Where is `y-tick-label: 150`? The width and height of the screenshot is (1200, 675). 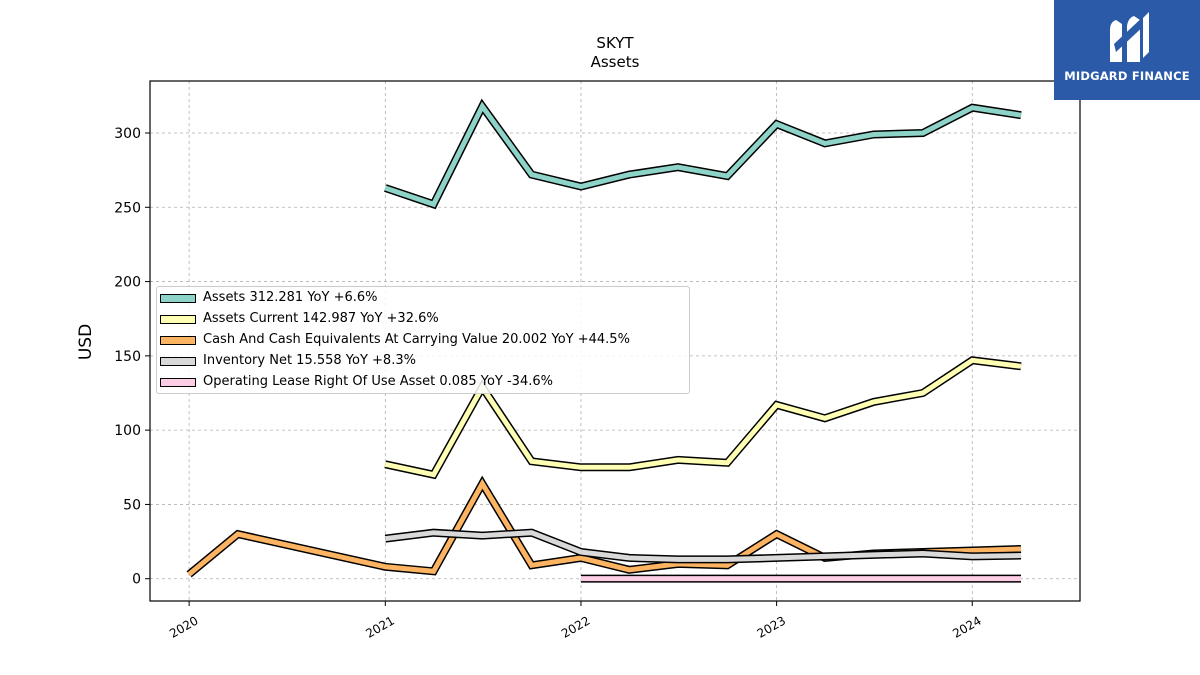 y-tick-label: 150 is located at coordinates (127, 357).